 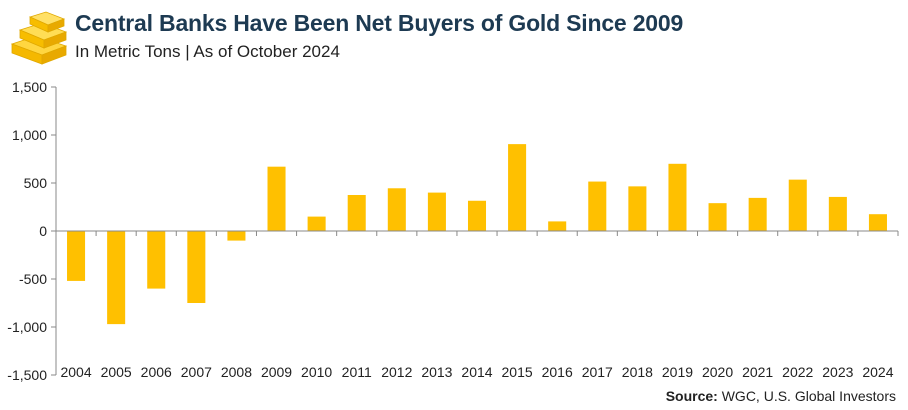 I want to click on x-tick-label: 2022, so click(x=797, y=372).